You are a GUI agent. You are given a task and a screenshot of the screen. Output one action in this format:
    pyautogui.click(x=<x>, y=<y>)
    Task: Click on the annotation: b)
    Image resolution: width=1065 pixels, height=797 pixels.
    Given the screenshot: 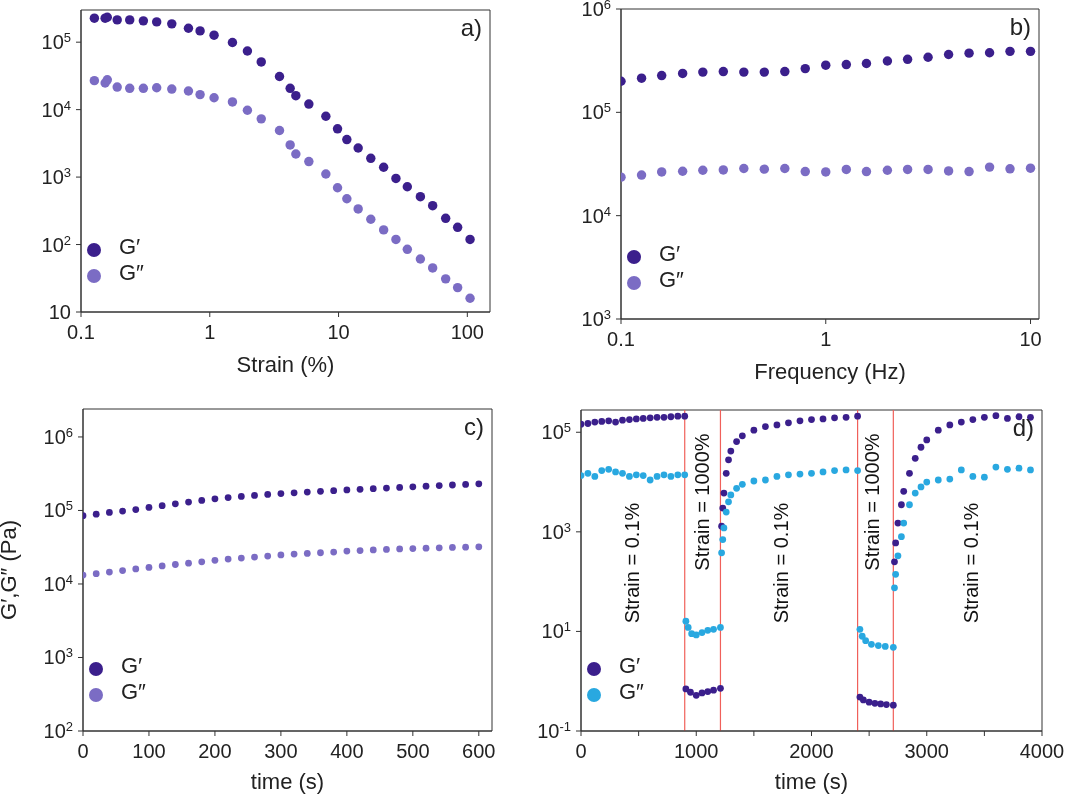 What is the action you would take?
    pyautogui.click(x=1020, y=27)
    